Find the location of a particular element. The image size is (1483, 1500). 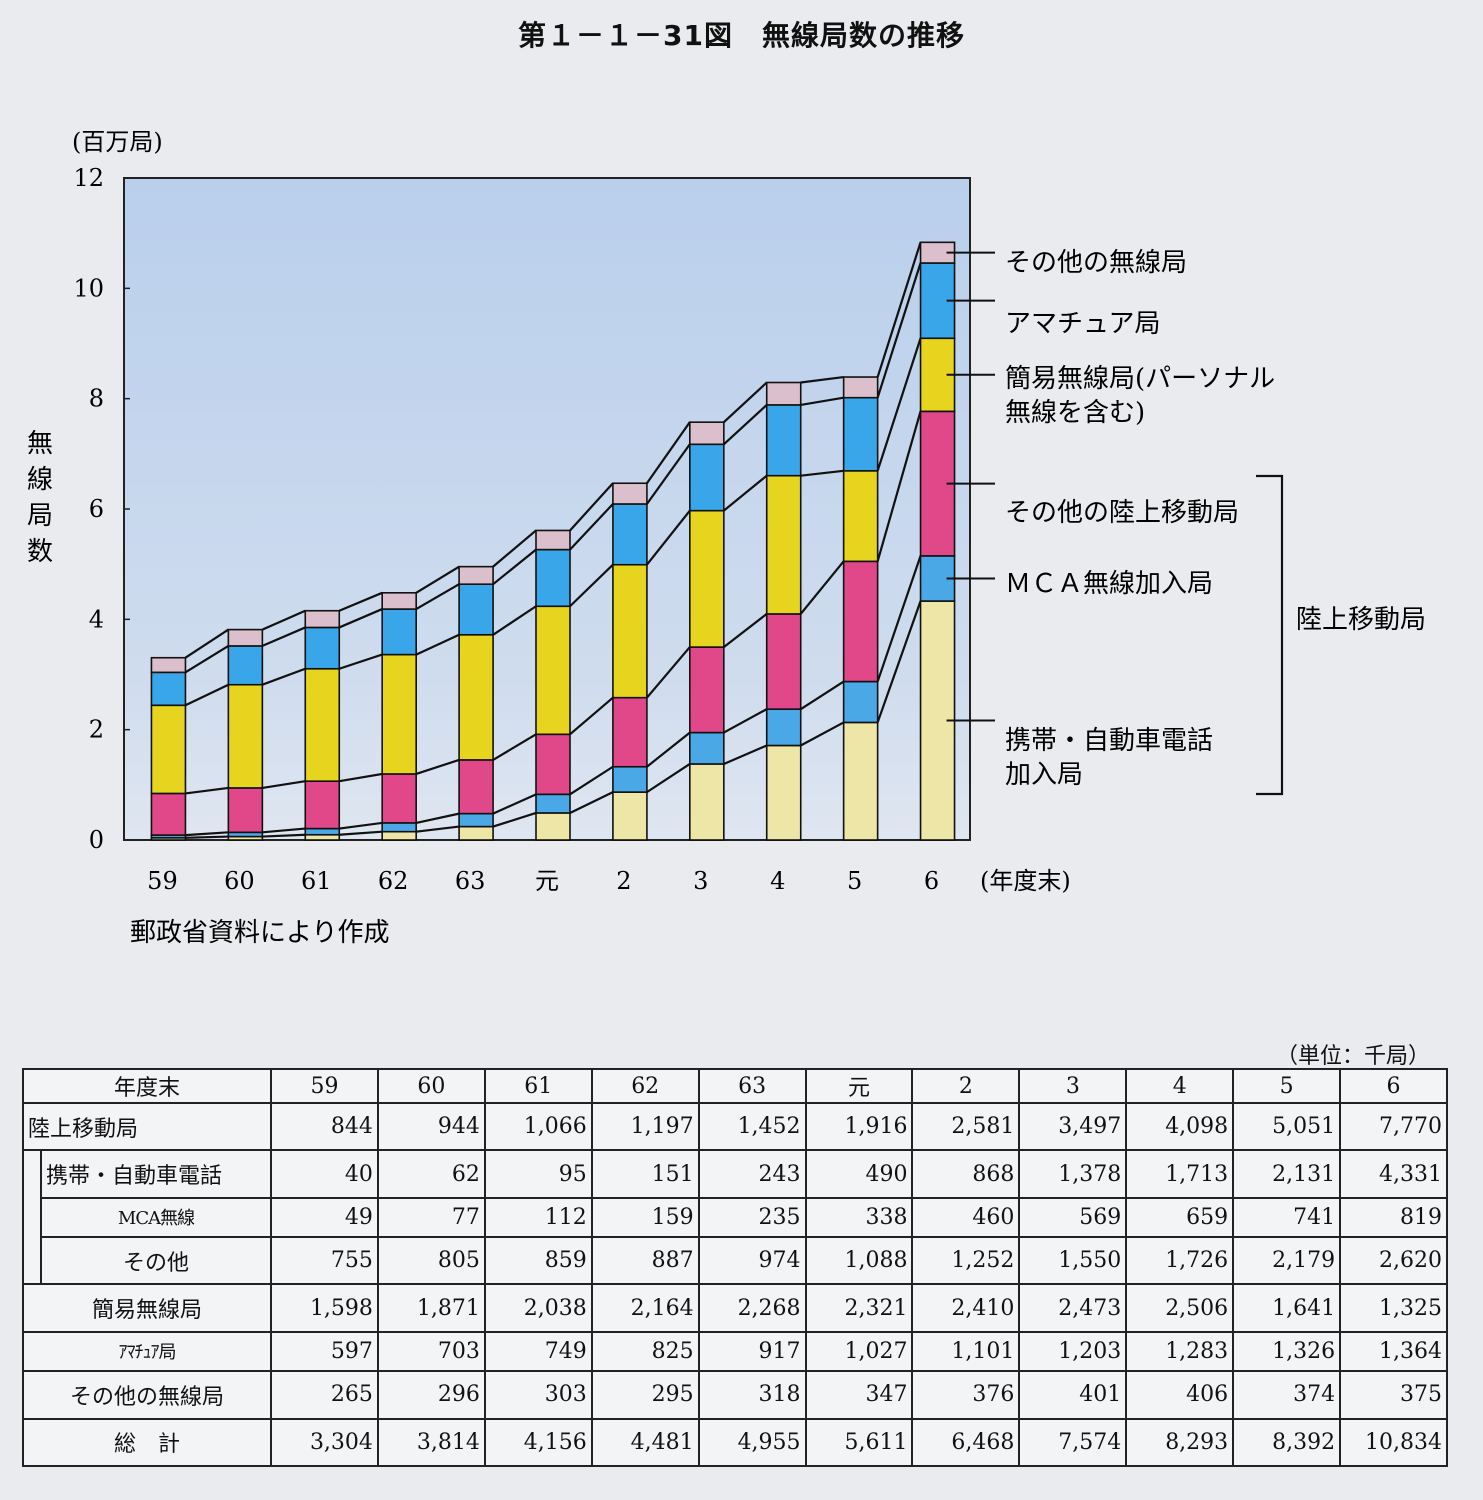

table-cell: 4,098 is located at coordinates (1180, 1126).